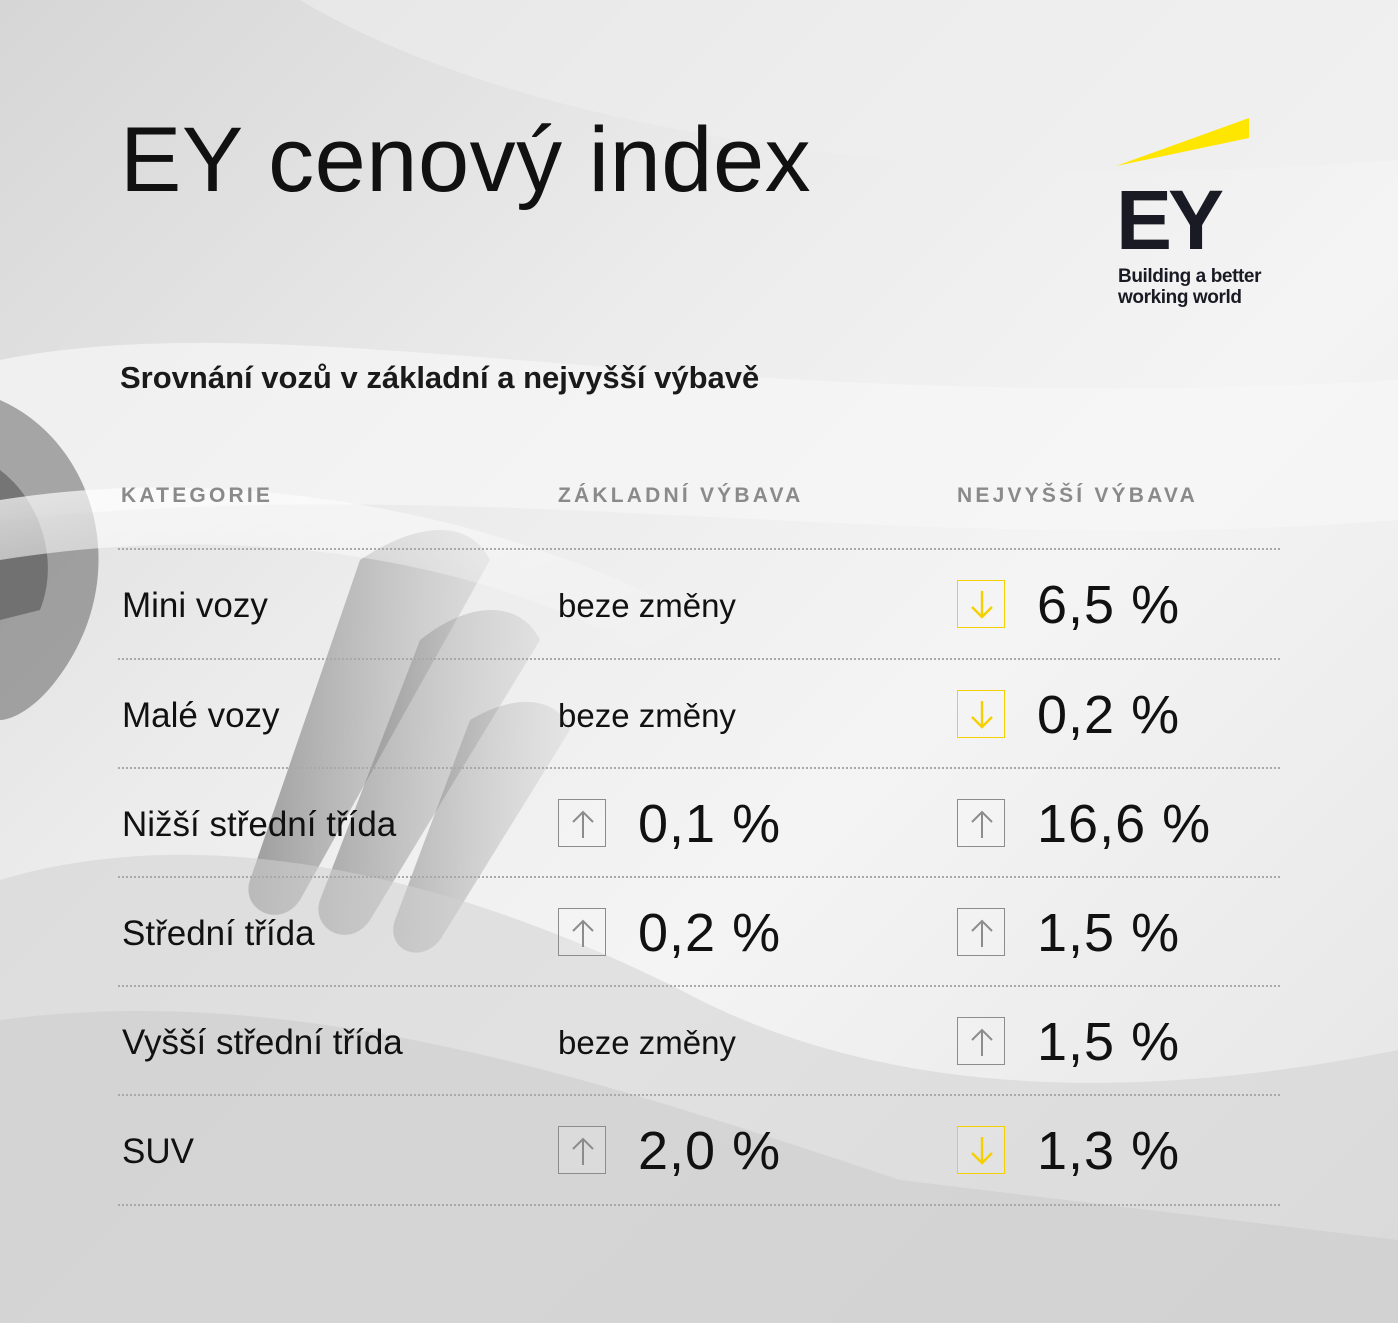 This screenshot has height=1323, width=1398. I want to click on table-row: Nižší střední třída 0,1 % 16,6 %, so click(699, 827).